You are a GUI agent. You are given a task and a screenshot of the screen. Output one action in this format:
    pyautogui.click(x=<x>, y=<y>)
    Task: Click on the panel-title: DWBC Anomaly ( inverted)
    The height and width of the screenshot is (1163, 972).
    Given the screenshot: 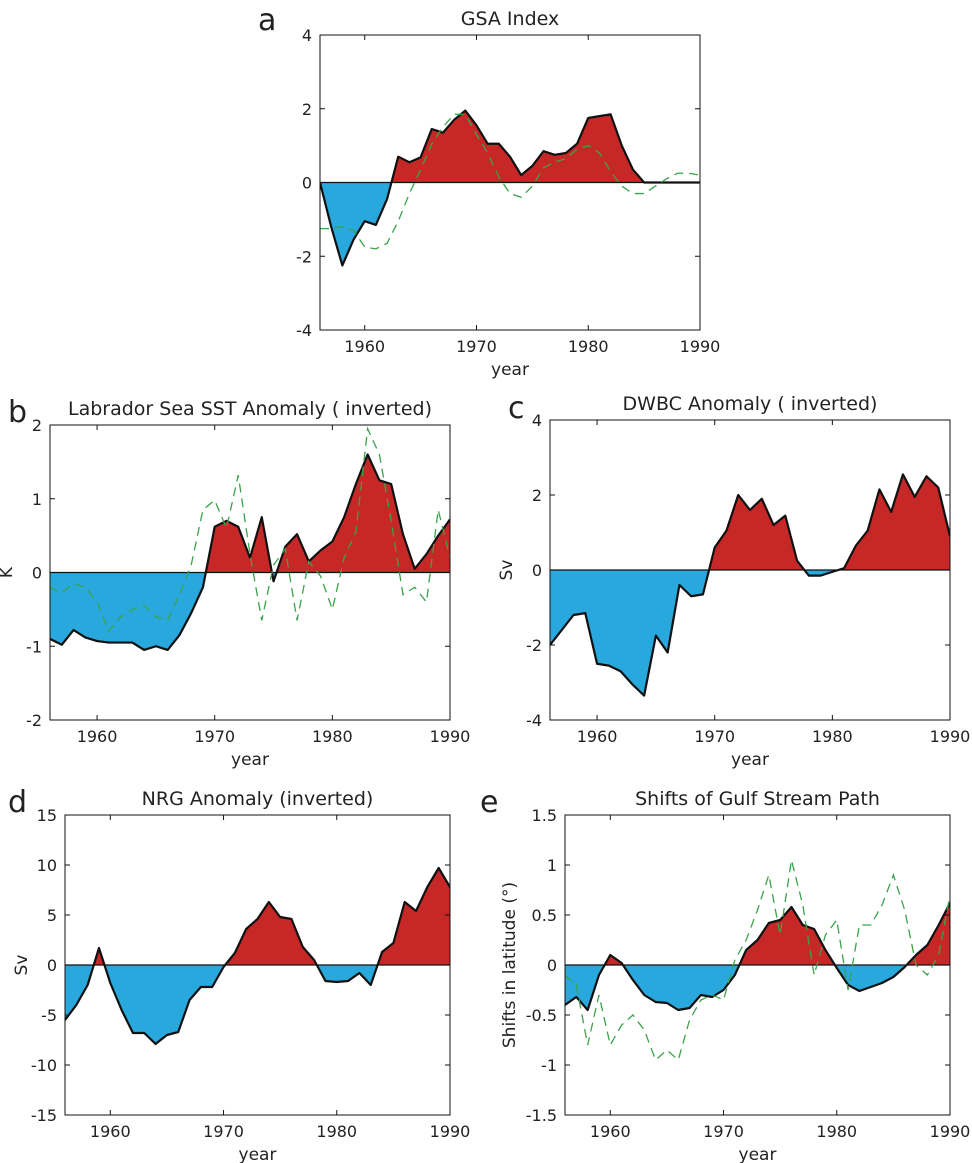 What is the action you would take?
    pyautogui.click(x=750, y=404)
    